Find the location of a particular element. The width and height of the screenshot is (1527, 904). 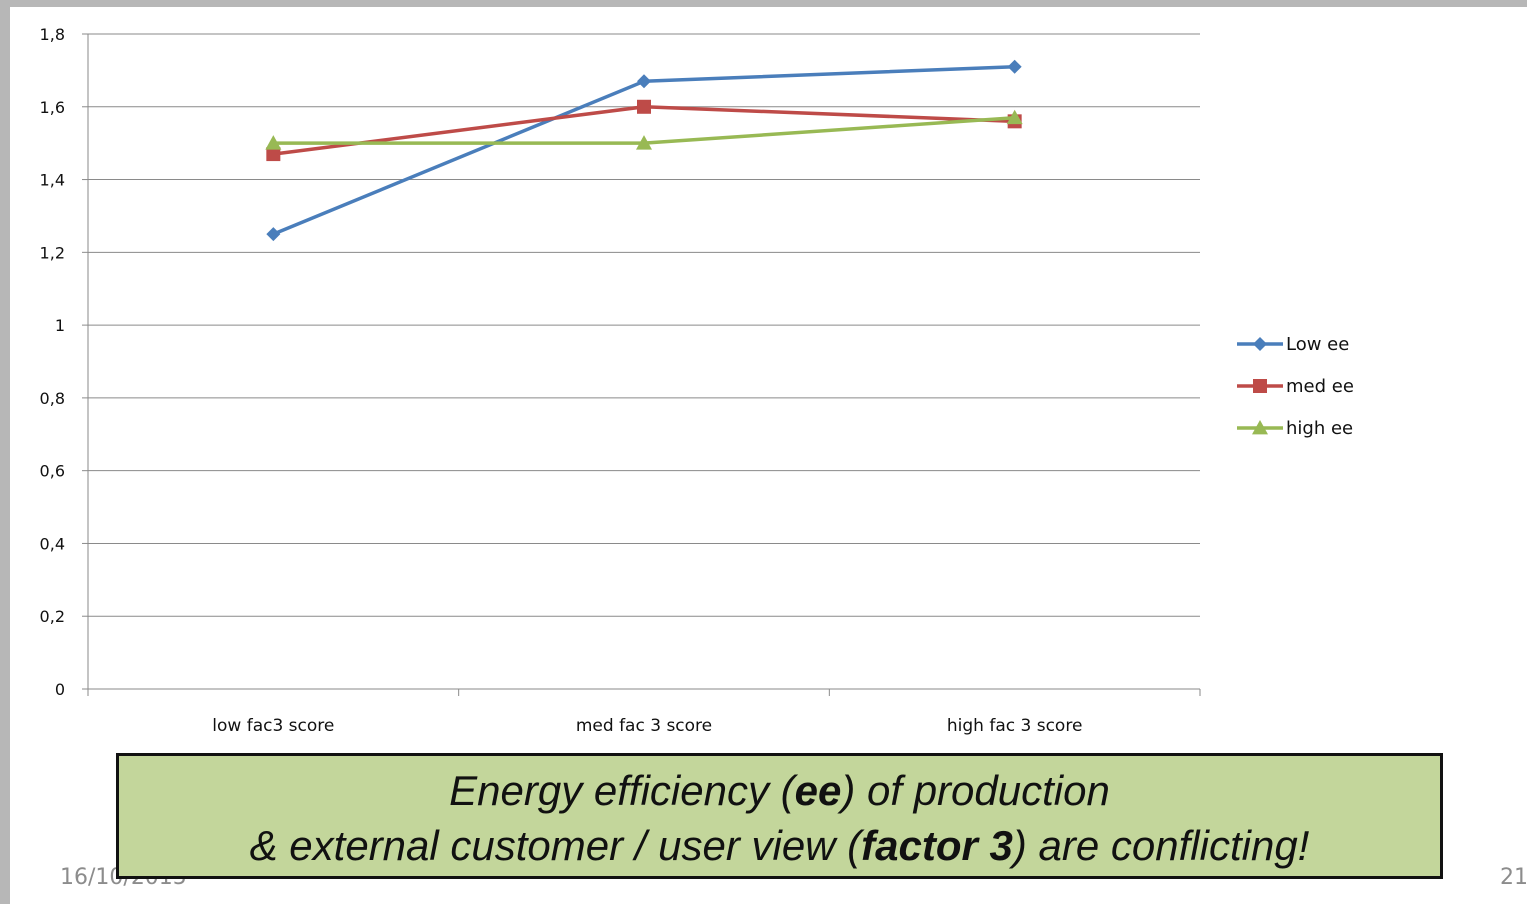

callout-line-1-start: Energy efficiency ( is located at coordinates (622, 790).